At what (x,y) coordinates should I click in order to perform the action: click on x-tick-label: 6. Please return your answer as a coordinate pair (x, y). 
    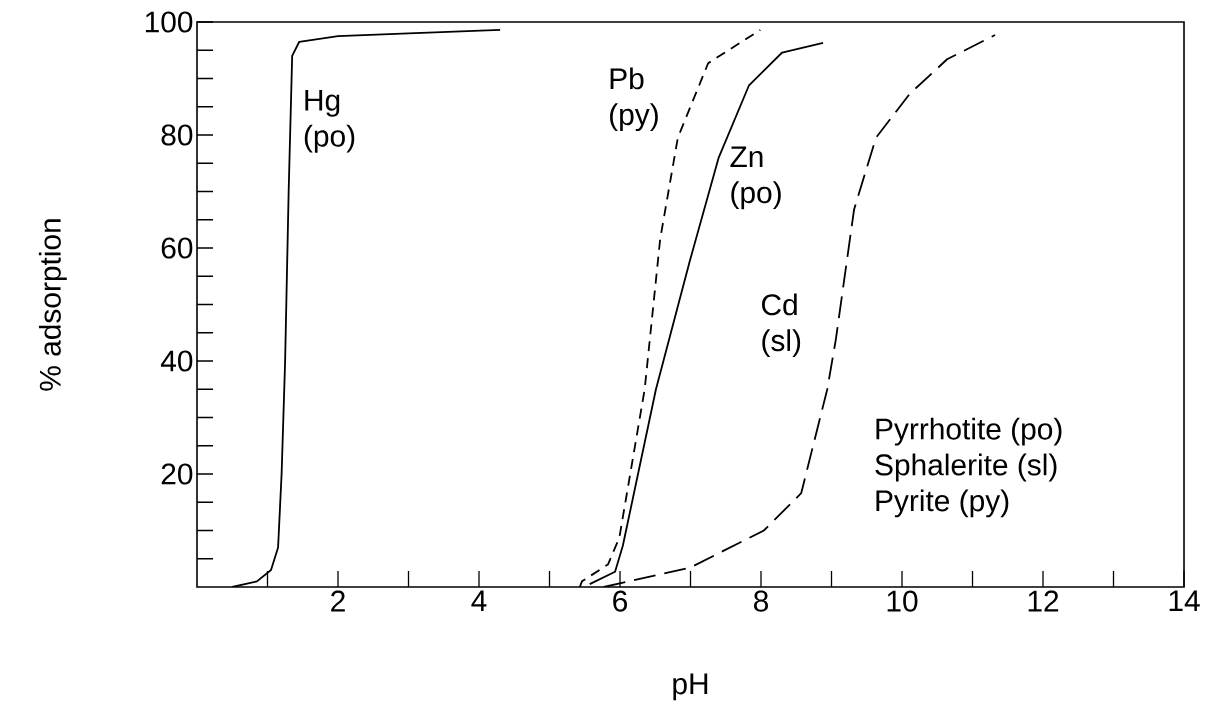
    Looking at the image, I should click on (620, 601).